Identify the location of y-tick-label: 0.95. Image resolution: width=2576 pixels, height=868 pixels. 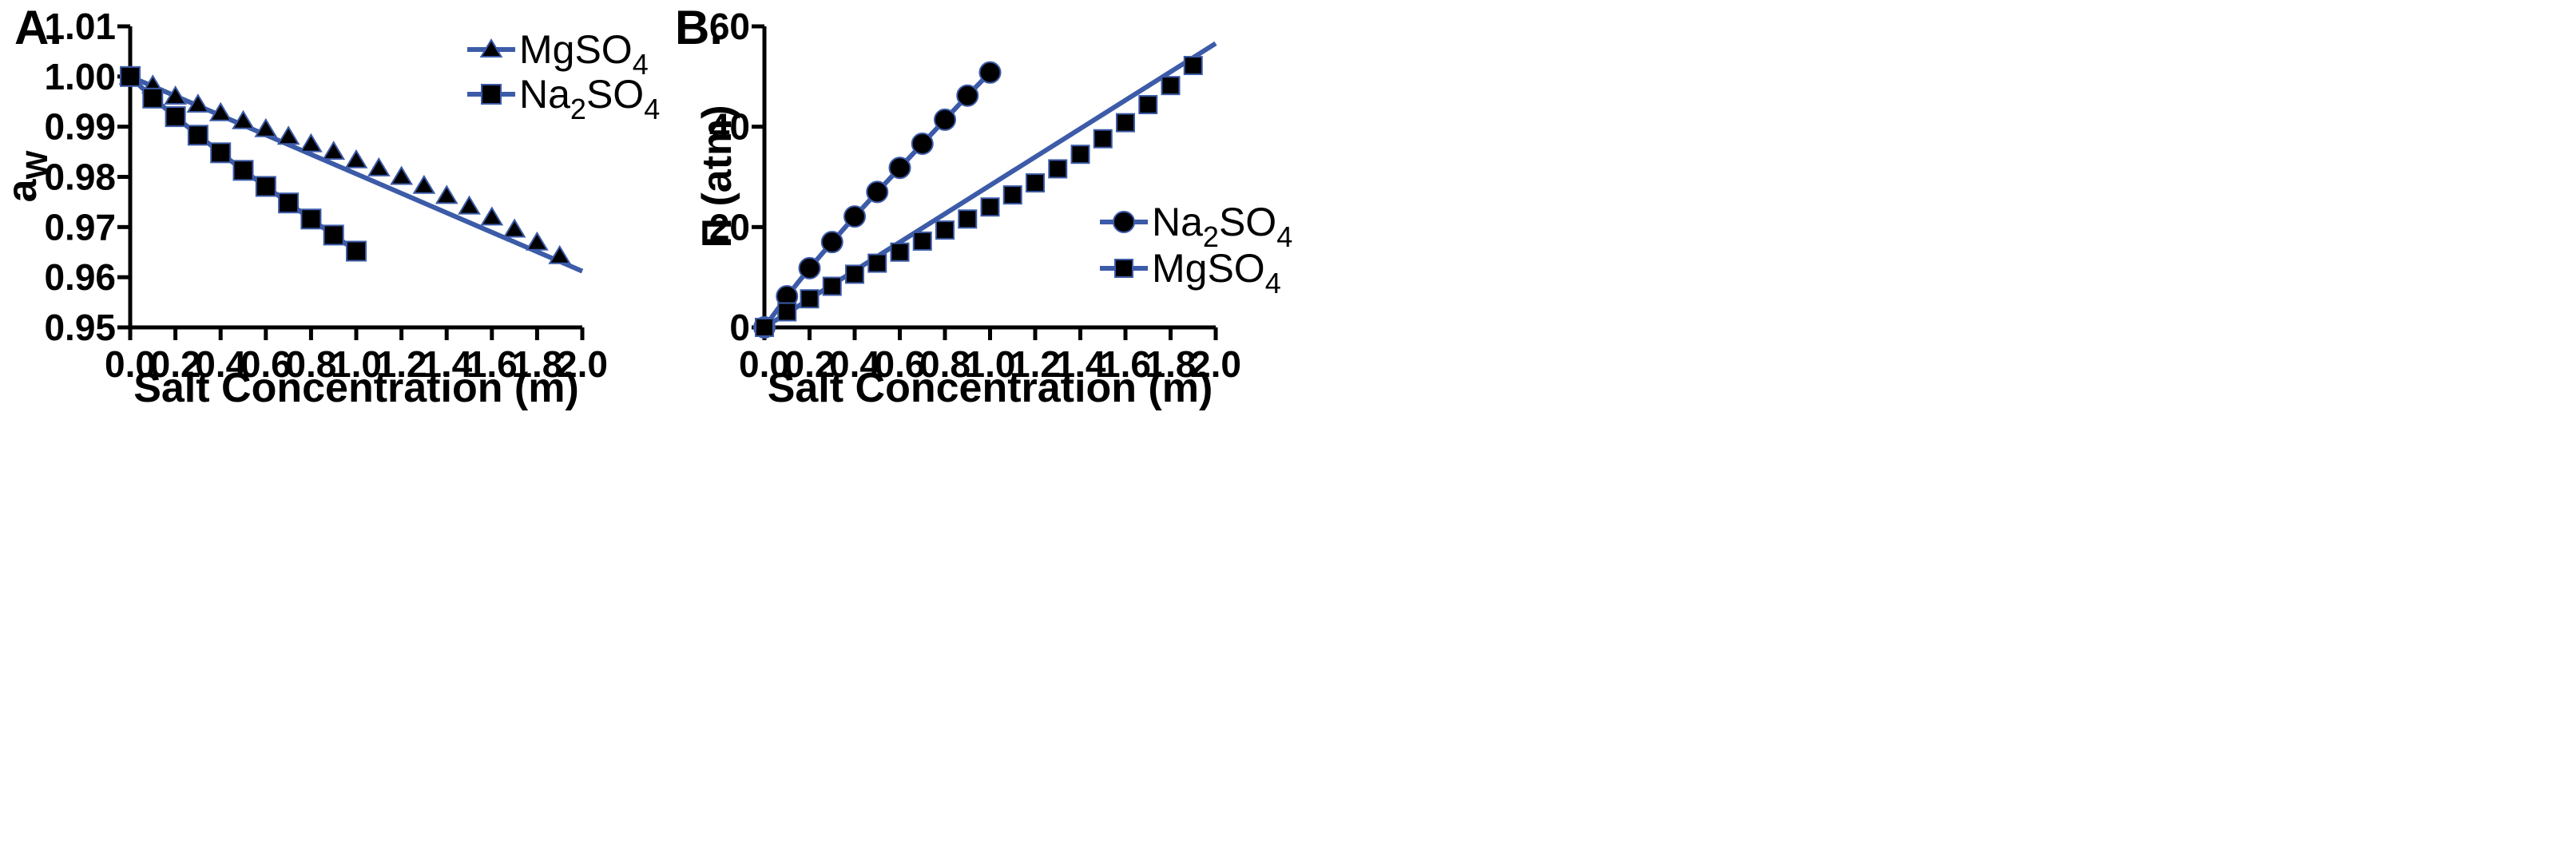
(80, 327).